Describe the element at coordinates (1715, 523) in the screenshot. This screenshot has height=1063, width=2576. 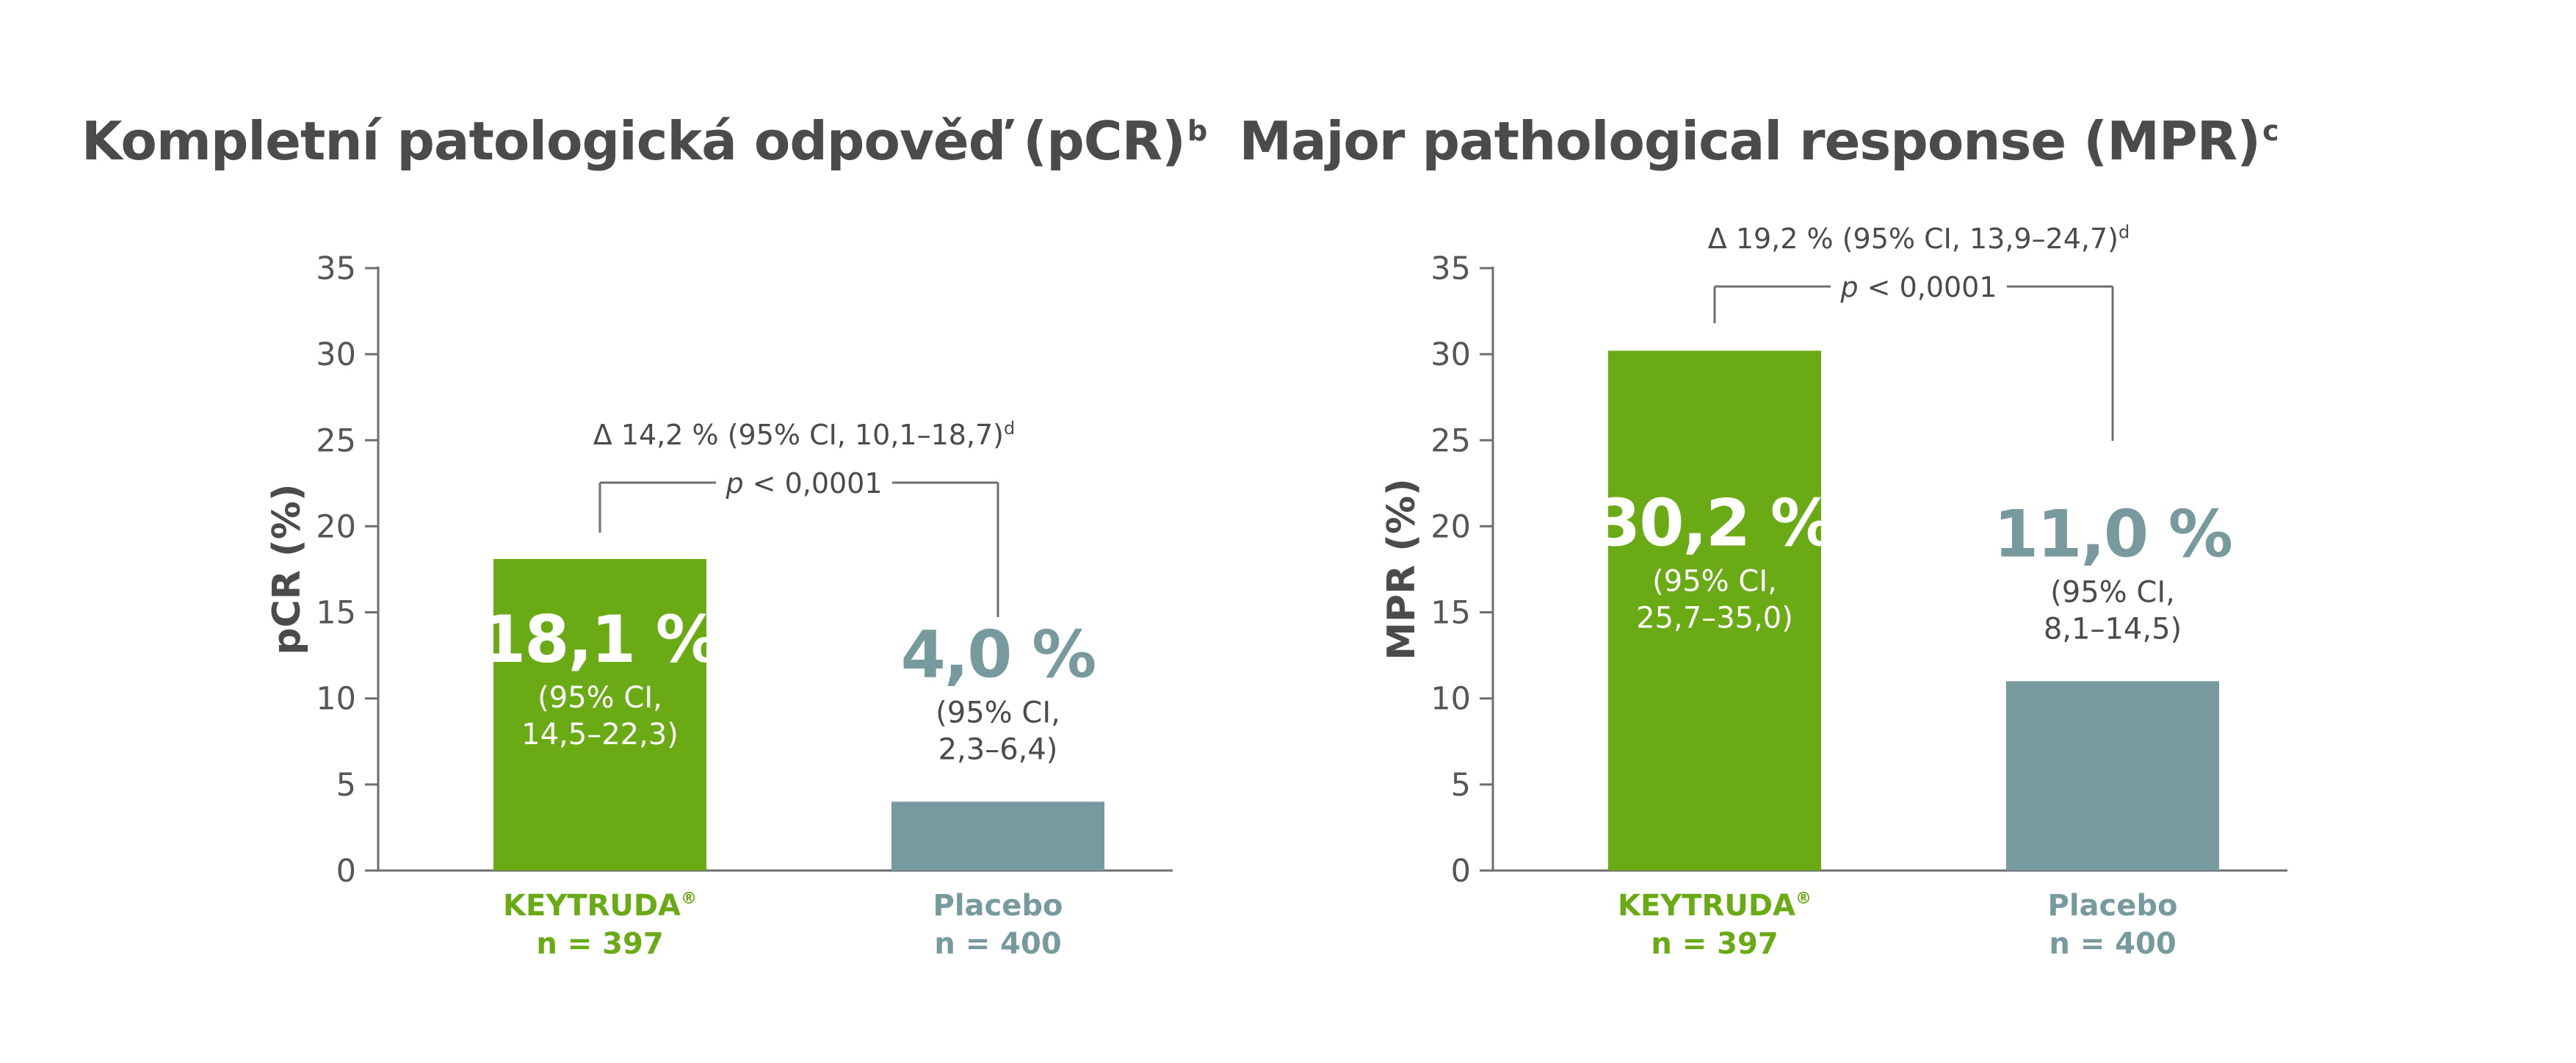
I see `mpr-value-label: 30,2 %` at that location.